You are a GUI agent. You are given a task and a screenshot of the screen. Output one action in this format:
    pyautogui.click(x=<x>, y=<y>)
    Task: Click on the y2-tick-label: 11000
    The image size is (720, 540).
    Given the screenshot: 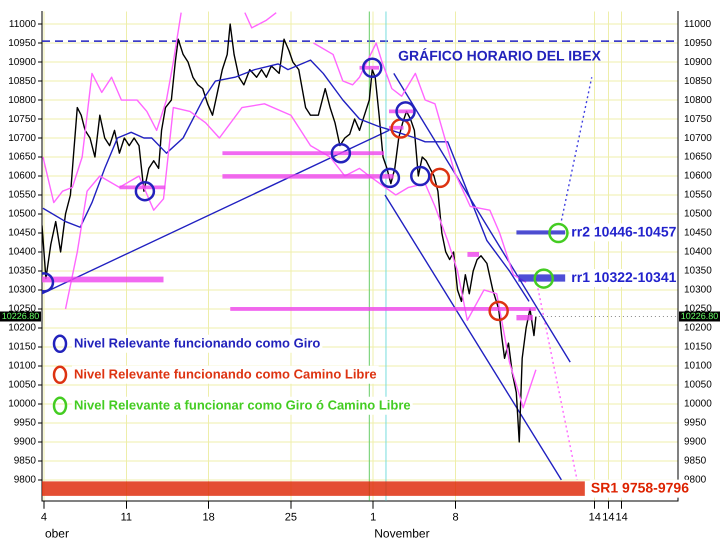 What is the action you would take?
    pyautogui.click(x=698, y=24)
    